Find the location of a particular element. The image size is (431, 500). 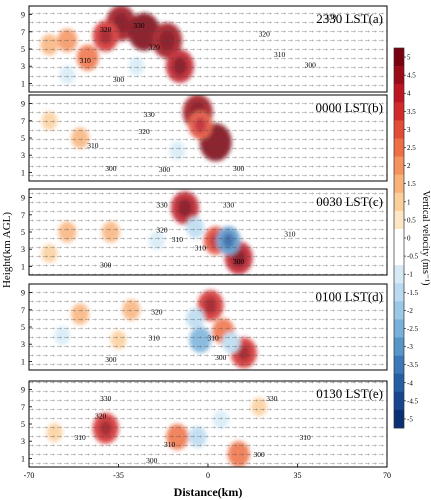

x-axis-ticks: -70 -35 0 35 70 is located at coordinates (207, 472).